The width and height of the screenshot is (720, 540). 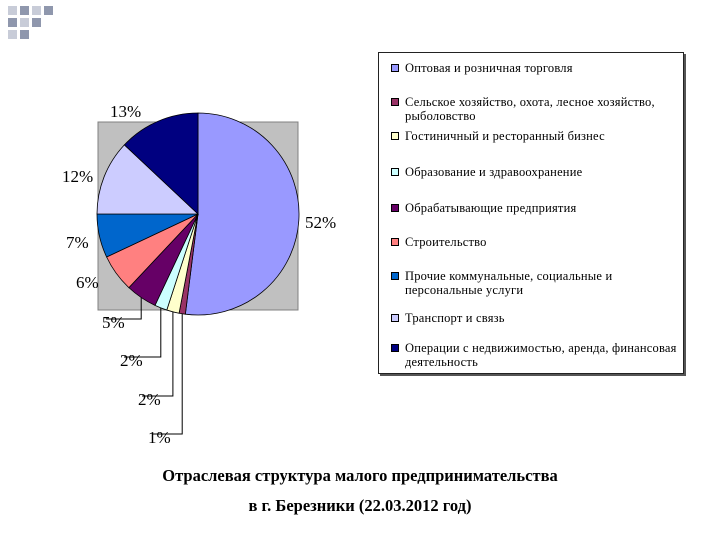 I want to click on data-label-2: 1%, so click(x=159, y=437).